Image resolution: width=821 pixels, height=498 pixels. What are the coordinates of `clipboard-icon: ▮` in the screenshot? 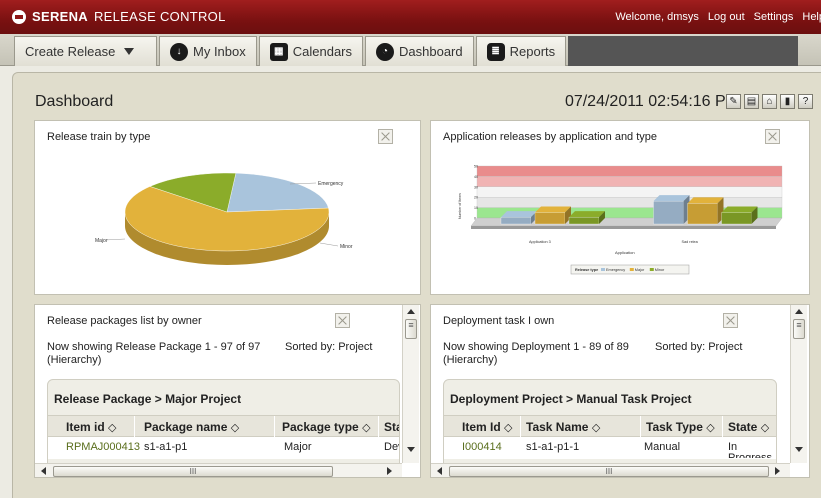 It's located at (787, 101).